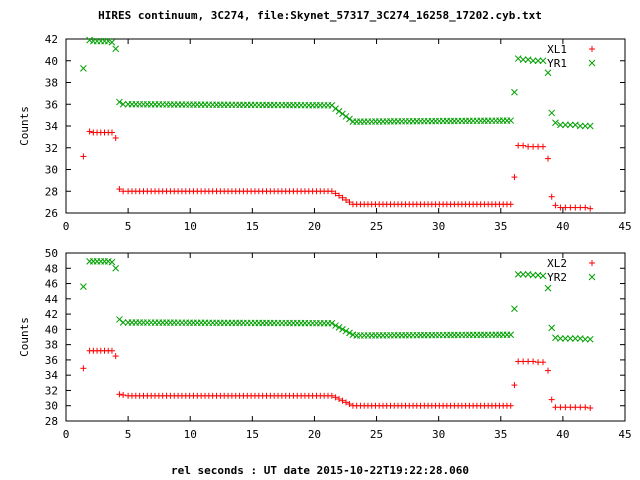 The image size is (640, 480). What do you see at coordinates (337, 170) in the screenshot?
I see `series-XL1` at bounding box center [337, 170].